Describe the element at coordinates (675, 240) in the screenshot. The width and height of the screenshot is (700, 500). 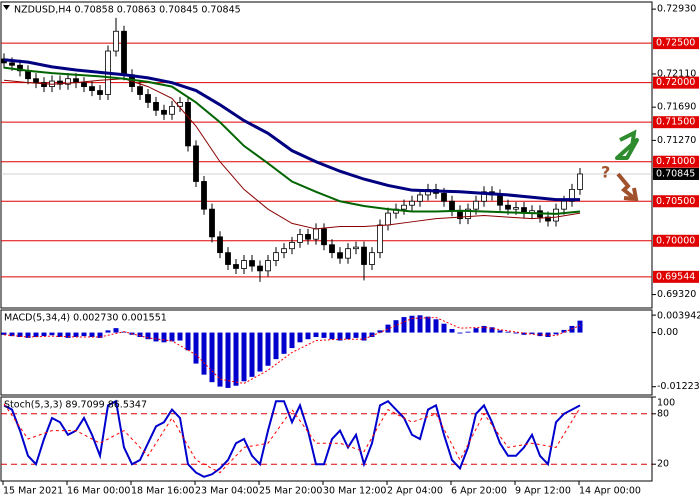
I see `level-label: 0.70000` at that location.